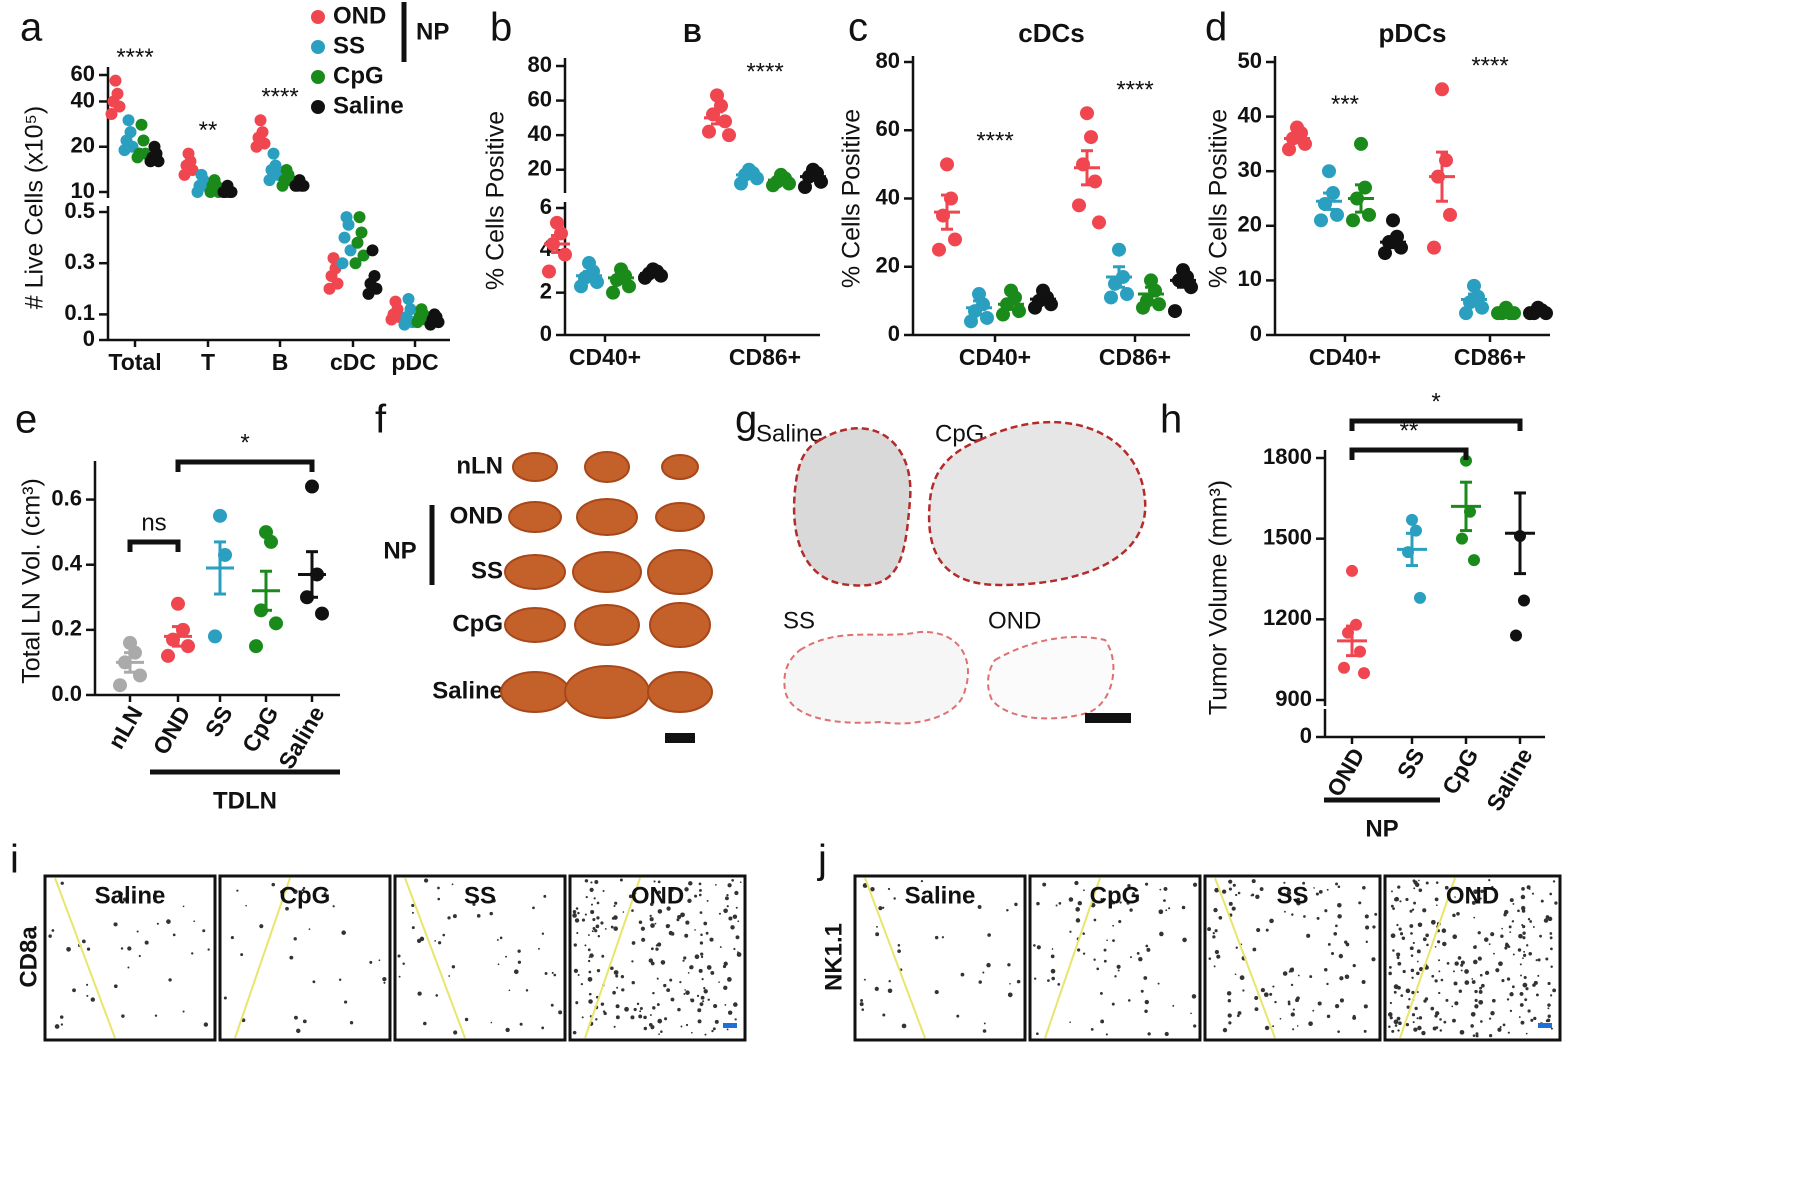 This screenshot has height=1202, width=1800. I want to click on panel-label: b, so click(501, 28).